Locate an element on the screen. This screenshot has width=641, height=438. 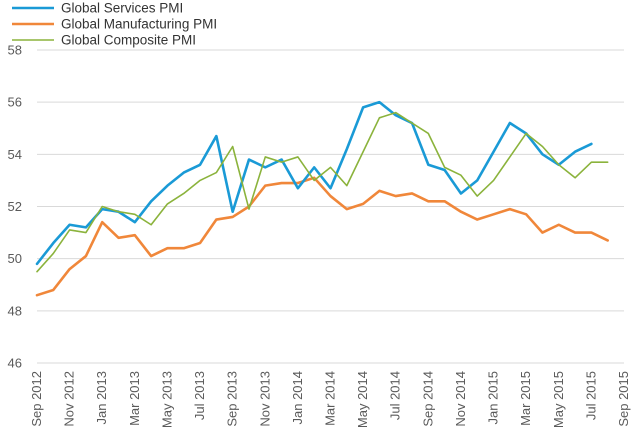
x-tick-label: Mar 2015 is located at coordinates (525, 398).